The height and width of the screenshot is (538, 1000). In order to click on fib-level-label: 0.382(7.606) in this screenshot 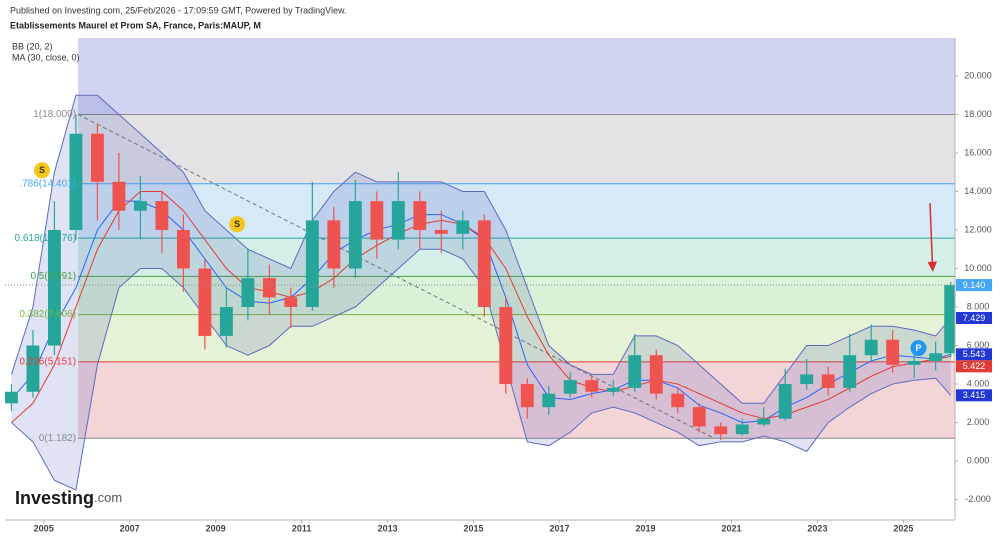, I will do `click(47, 314)`.